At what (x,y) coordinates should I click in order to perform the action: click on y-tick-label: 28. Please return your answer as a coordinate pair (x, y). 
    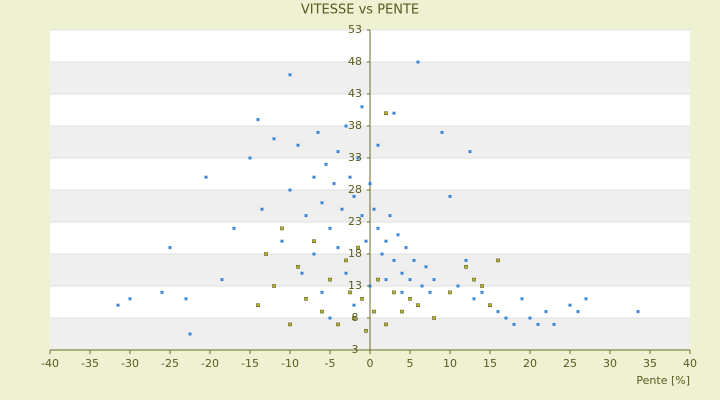
    Looking at the image, I should click on (355, 189).